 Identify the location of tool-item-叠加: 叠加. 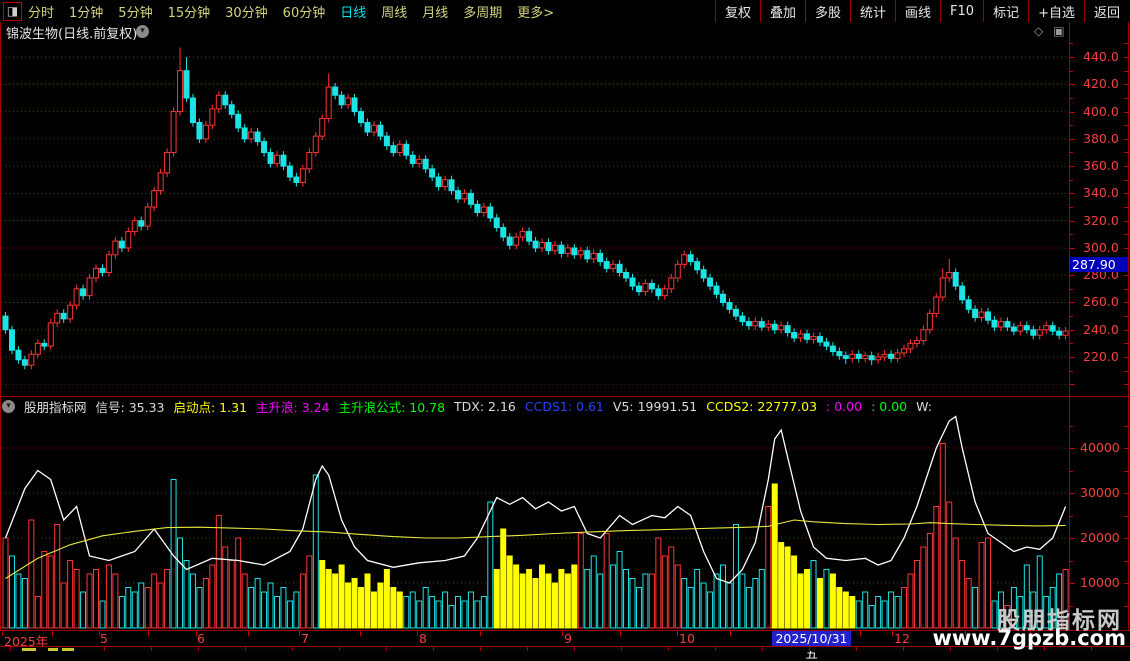
(782, 11).